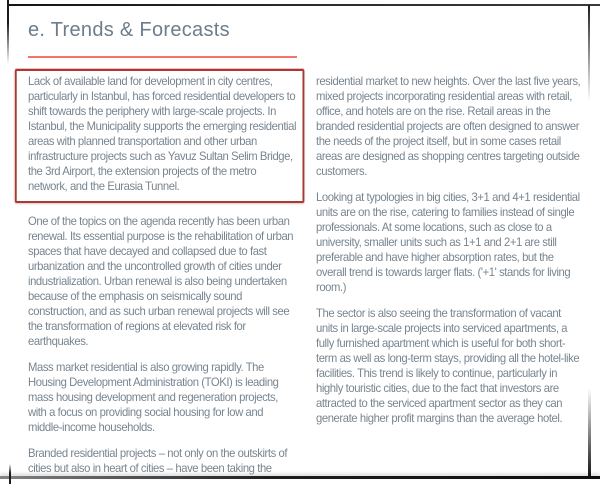 The image size is (600, 487). What do you see at coordinates (589, 53) in the screenshot?
I see `scan-tick-top-right` at bounding box center [589, 53].